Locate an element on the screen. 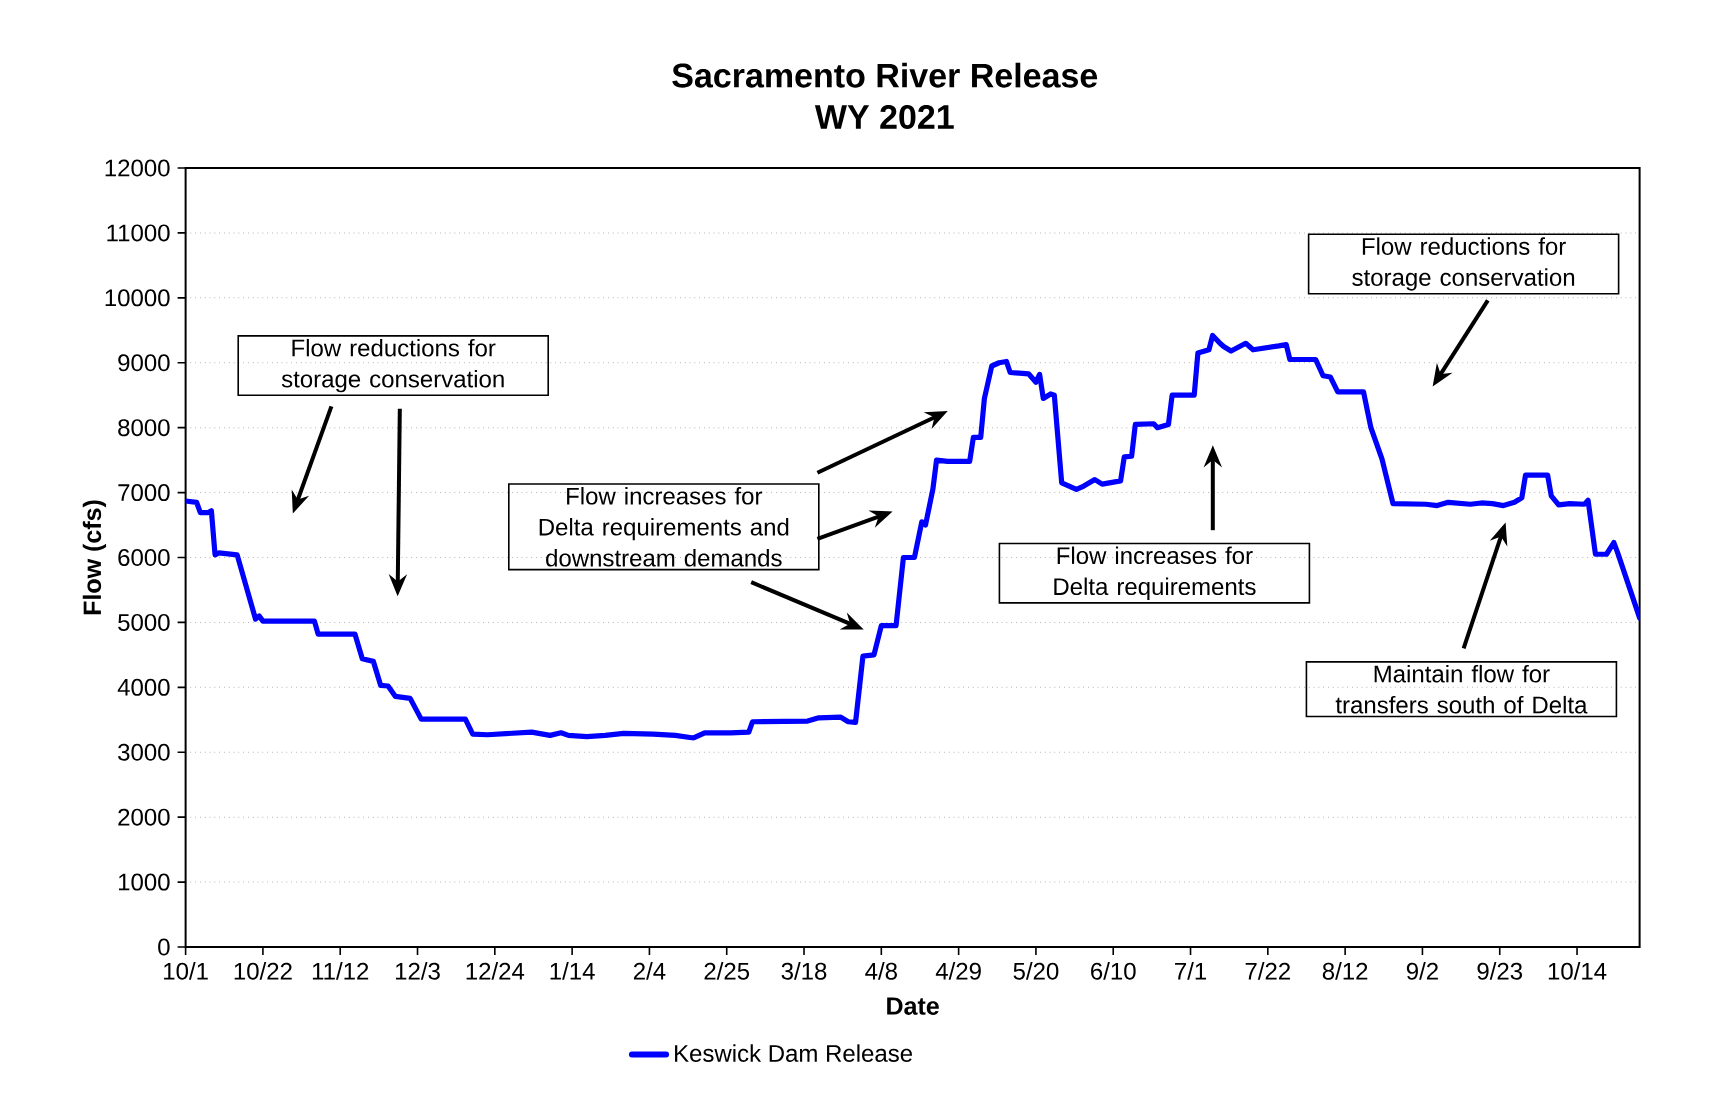 The width and height of the screenshot is (1732, 1116). x-axis-title: Date is located at coordinates (913, 1006).